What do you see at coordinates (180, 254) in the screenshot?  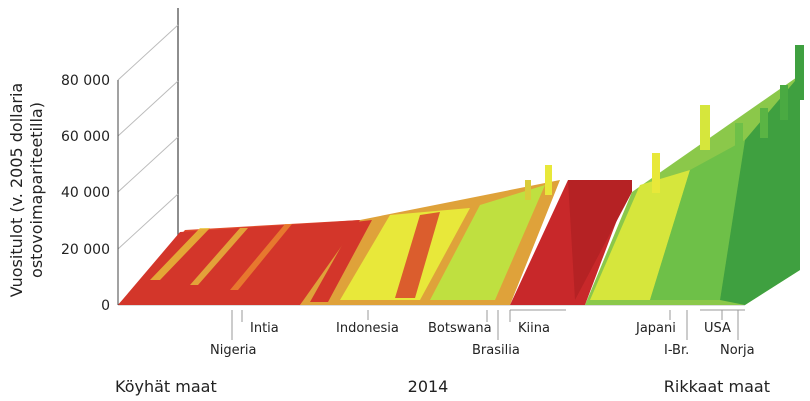 I see `poor-slab-yellow-stripes` at bounding box center [180, 254].